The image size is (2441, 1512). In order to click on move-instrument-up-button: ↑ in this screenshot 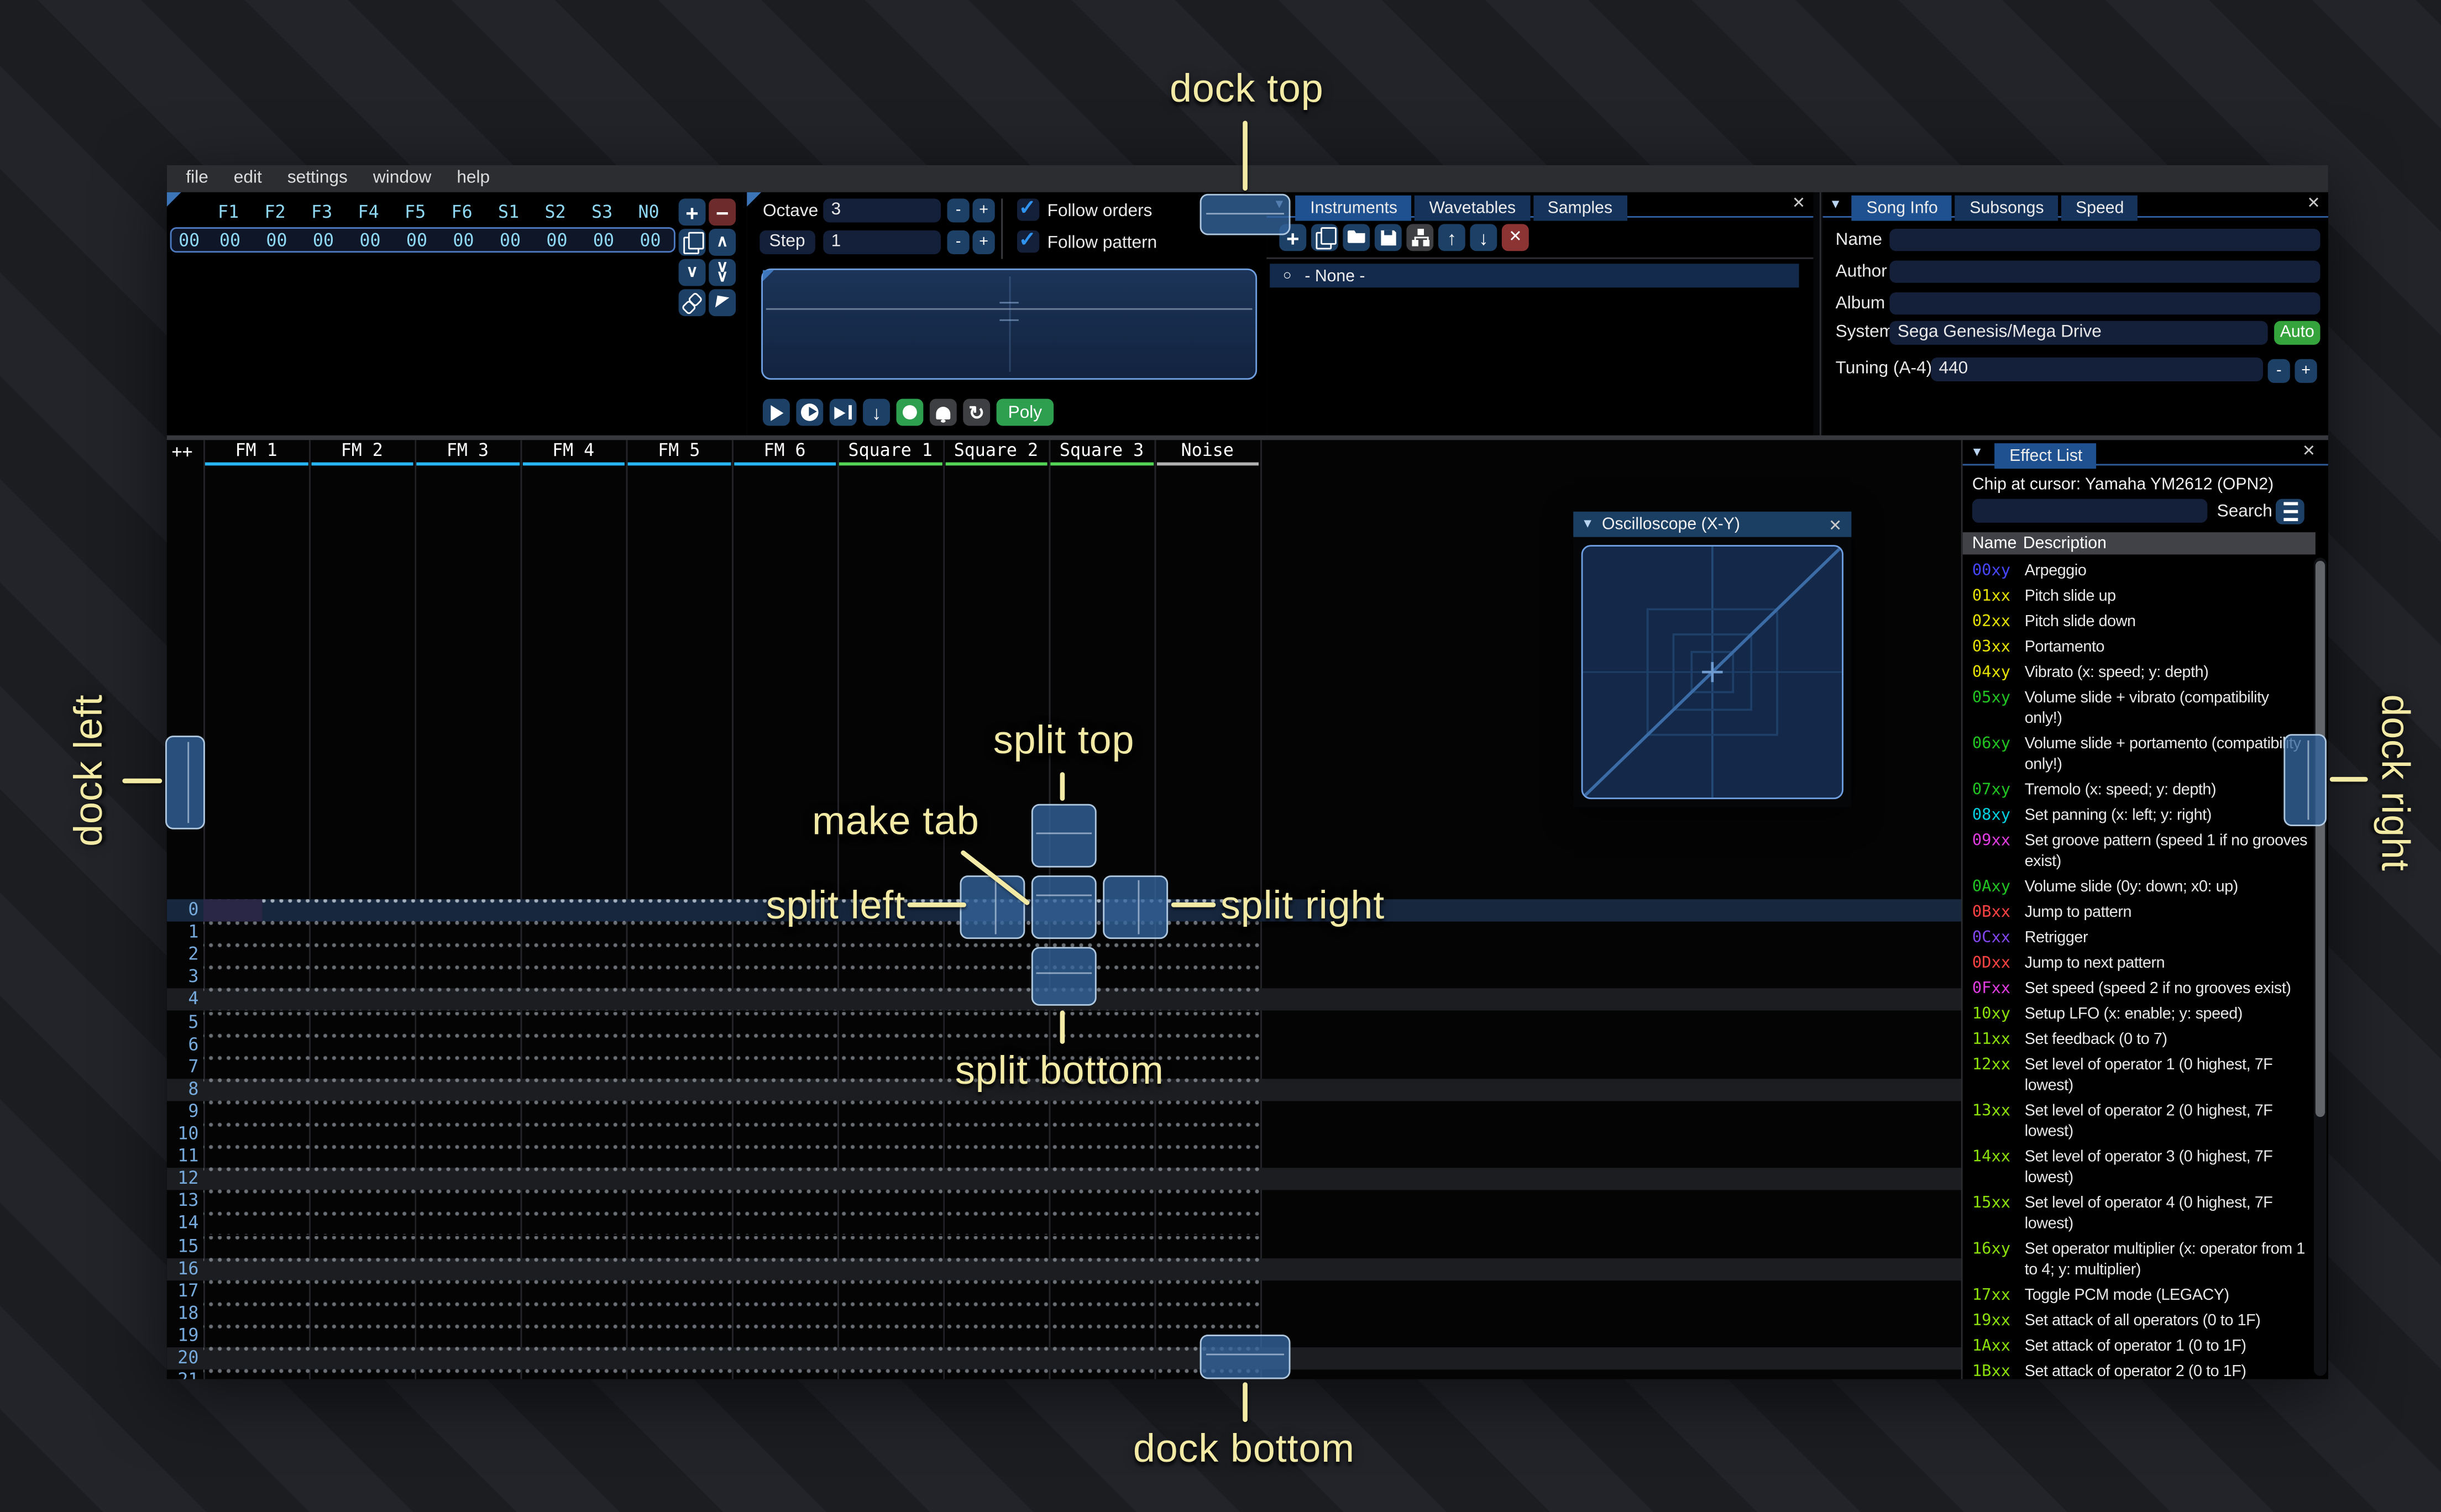, I will do `click(1451, 238)`.